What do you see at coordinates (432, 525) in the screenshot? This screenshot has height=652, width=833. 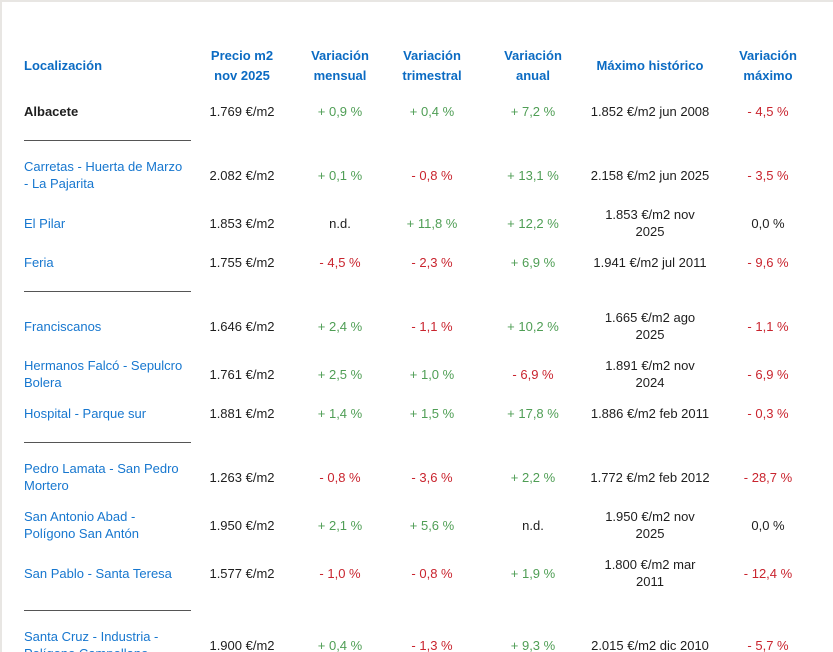 I see `quarterly-variation-cell: + 5,6 %` at bounding box center [432, 525].